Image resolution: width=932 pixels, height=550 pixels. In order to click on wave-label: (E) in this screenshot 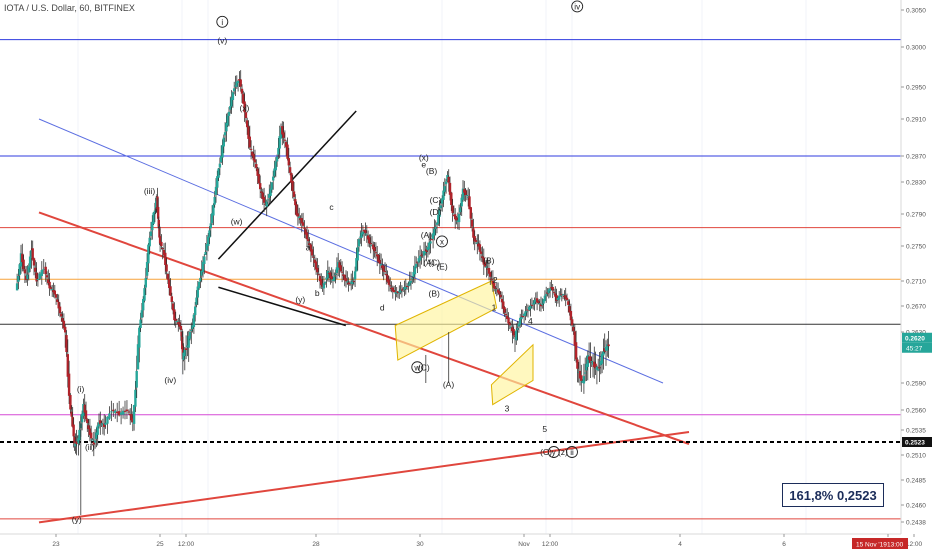, I will do `click(442, 267)`.